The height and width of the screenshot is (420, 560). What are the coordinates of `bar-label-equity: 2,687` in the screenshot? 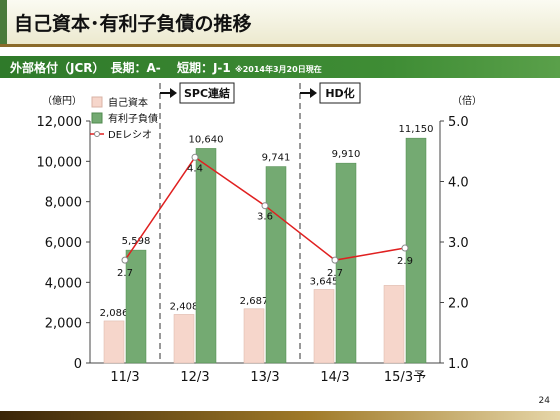 It's located at (254, 301).